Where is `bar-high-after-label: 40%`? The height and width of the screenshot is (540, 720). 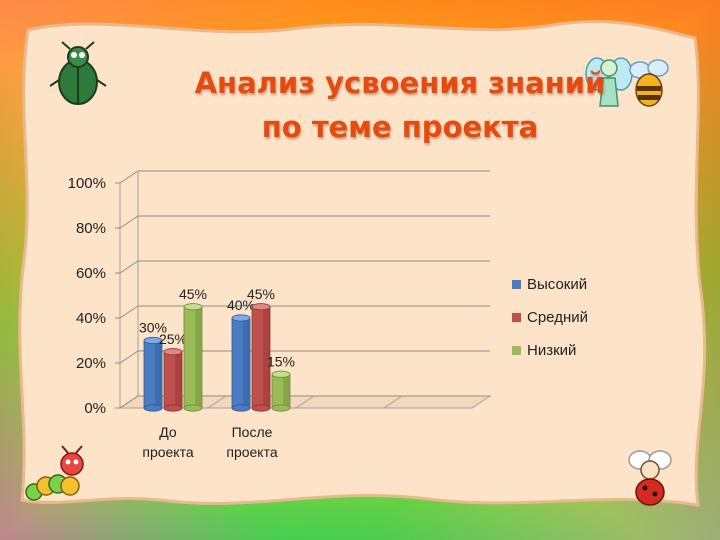
bar-high-after-label: 40% is located at coordinates (241, 305).